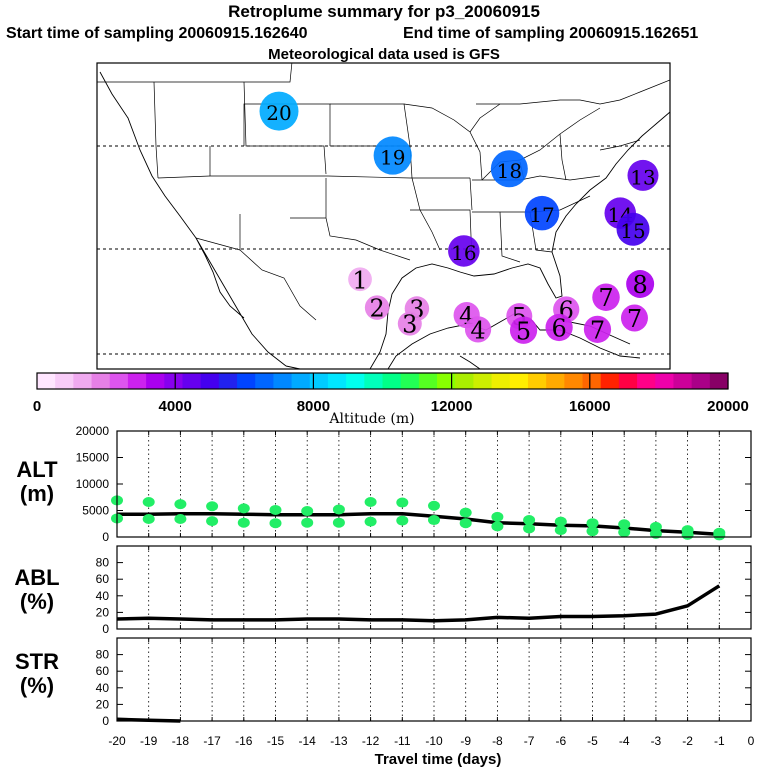 Image resolution: width=768 pixels, height=768 pixels. What do you see at coordinates (37, 469) in the screenshot?
I see `alt-title: ALT` at bounding box center [37, 469].